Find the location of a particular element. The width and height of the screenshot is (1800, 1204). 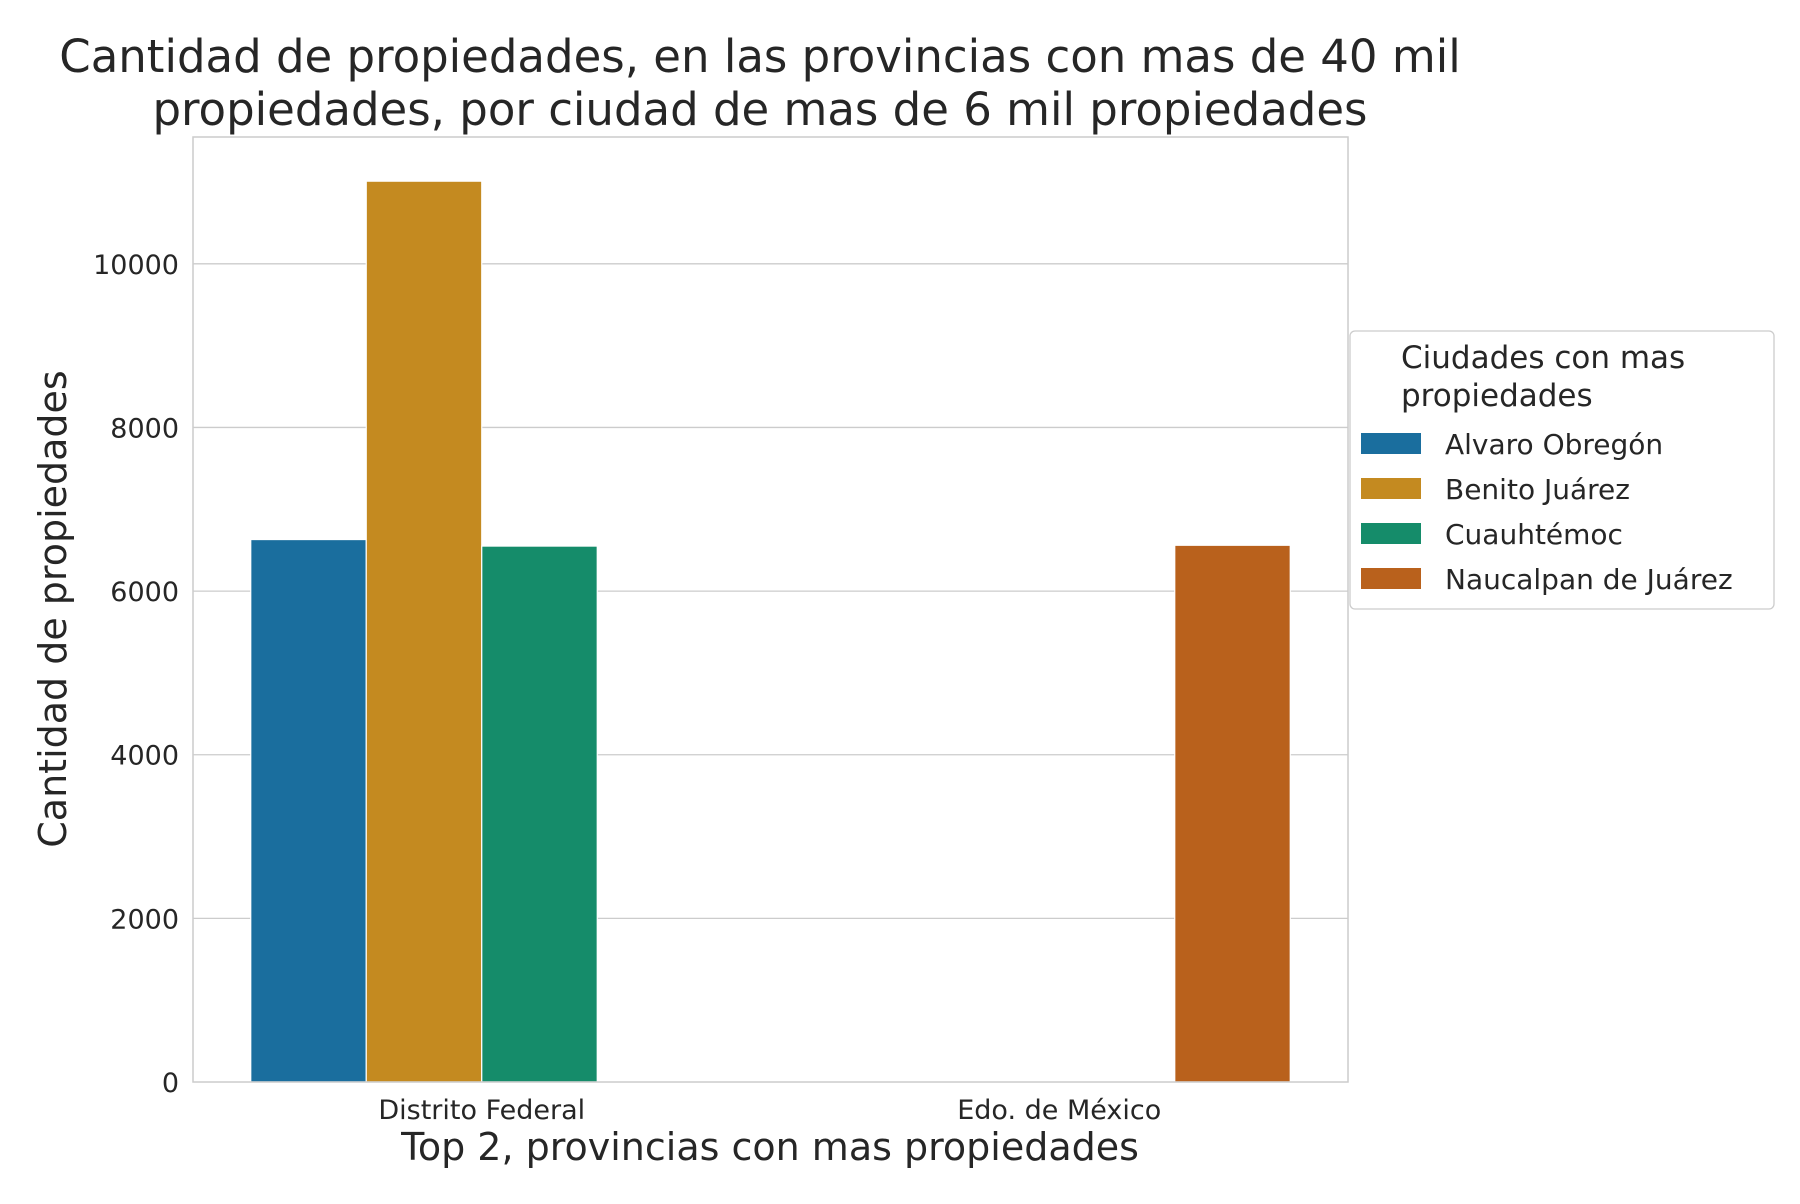

legend-label: Alvaro Obregón is located at coordinates (1554, 444).